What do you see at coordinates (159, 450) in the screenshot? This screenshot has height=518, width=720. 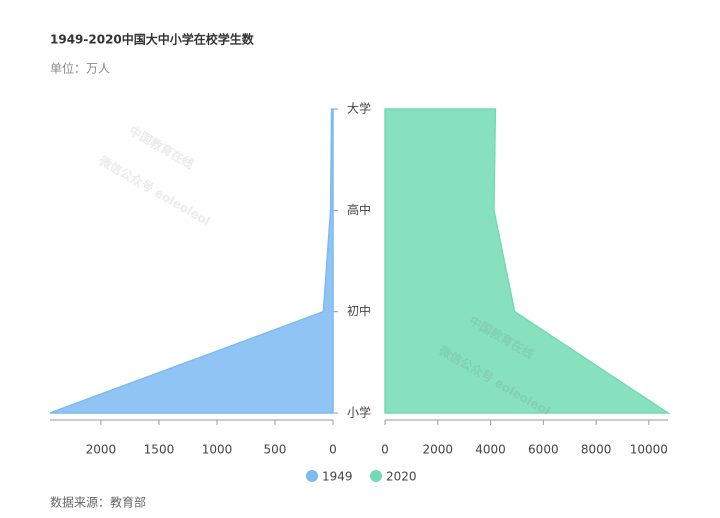 I see `x-tick-label: 1500` at bounding box center [159, 450].